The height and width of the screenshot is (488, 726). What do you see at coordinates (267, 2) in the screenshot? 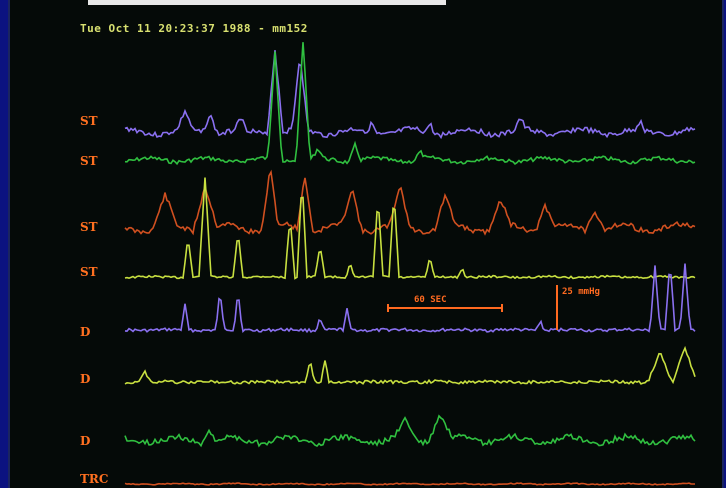
I see `top-white-bar` at bounding box center [267, 2].